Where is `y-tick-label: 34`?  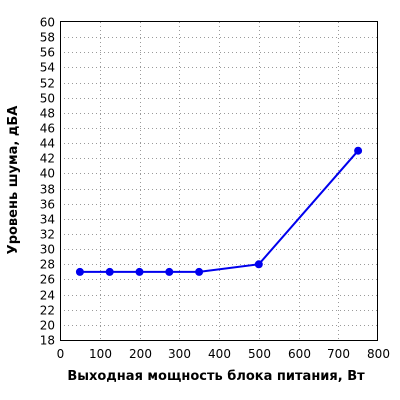 y-tick-label: 34 is located at coordinates (47, 220).